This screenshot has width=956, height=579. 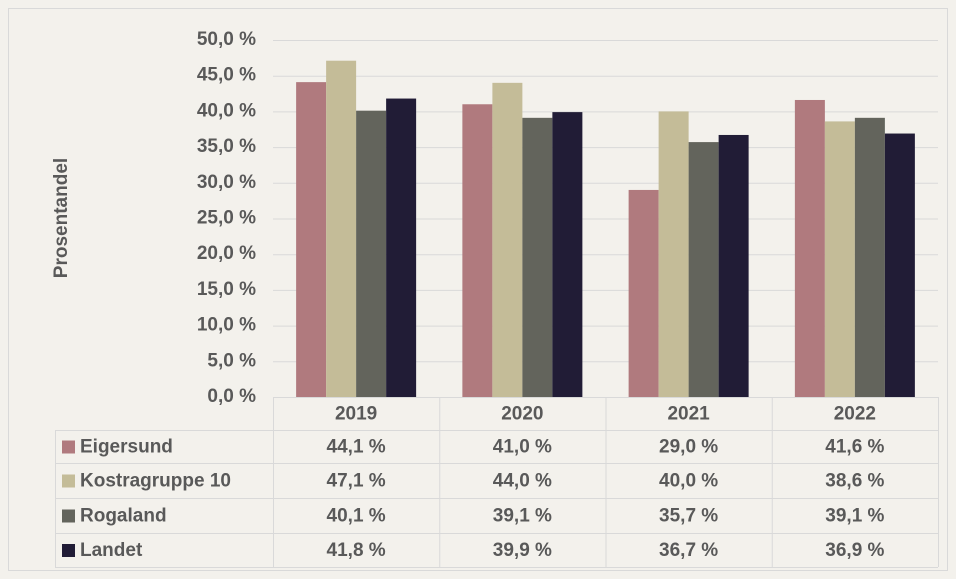 What do you see at coordinates (688, 516) in the screenshot?
I see `data-label: 35,7 %` at bounding box center [688, 516].